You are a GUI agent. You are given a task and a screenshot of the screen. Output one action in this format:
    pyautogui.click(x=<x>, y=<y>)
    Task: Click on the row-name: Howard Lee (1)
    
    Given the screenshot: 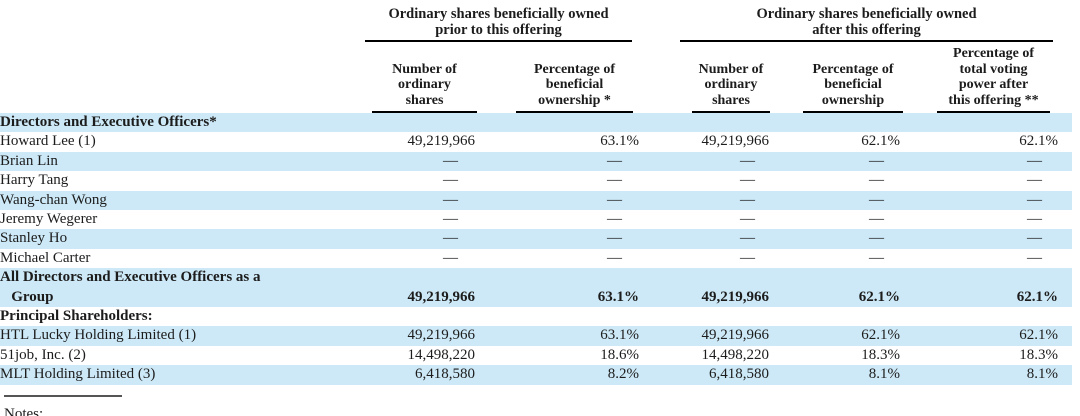 What is the action you would take?
    pyautogui.click(x=48, y=141)
    